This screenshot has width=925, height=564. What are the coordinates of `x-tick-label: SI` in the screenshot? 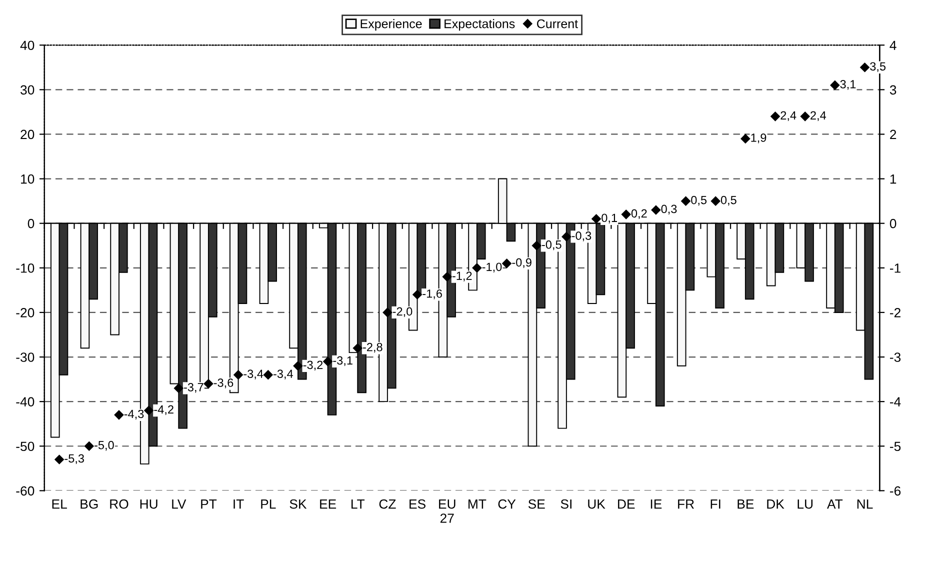 It's located at (566, 504).